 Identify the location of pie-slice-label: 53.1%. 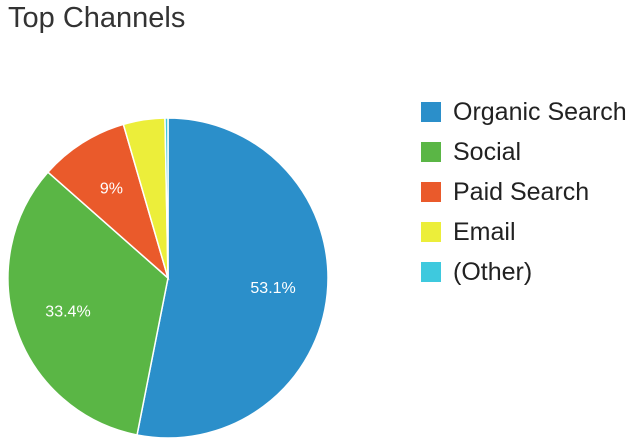
(272, 288).